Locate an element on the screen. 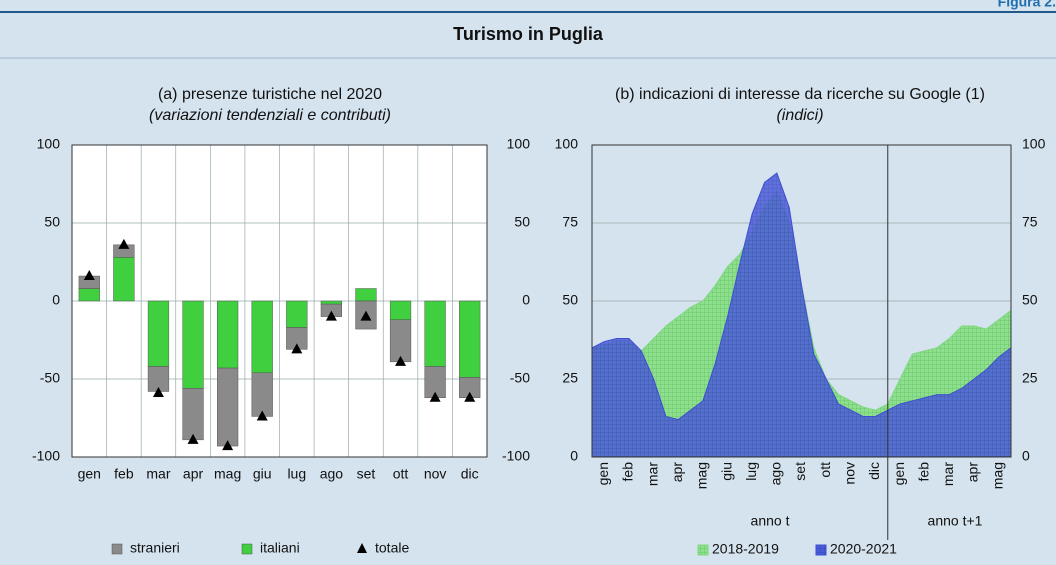 The height and width of the screenshot is (565, 1056). legend-label: totale is located at coordinates (392, 548).